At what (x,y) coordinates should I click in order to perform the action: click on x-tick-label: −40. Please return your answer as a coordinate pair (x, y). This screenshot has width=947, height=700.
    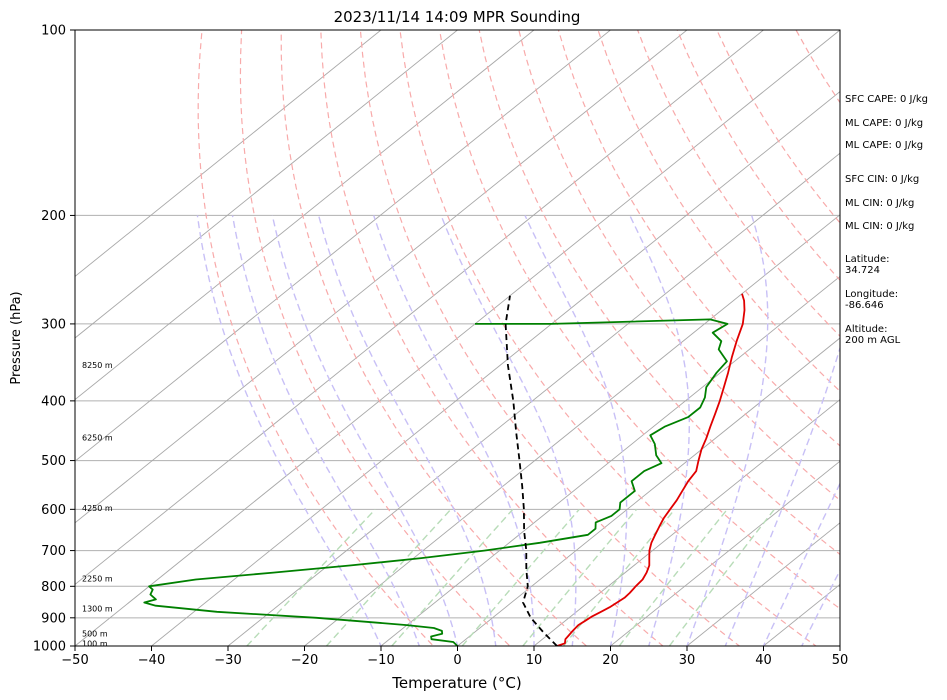
    Looking at the image, I should click on (151, 660).